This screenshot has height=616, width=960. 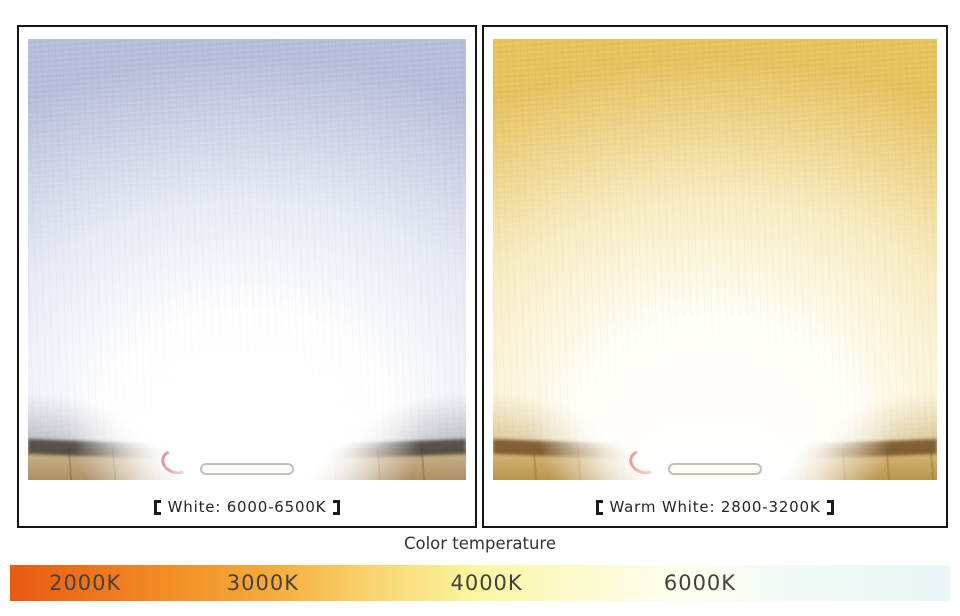 I want to click on scale-title: Color temperature, so click(x=480, y=543).